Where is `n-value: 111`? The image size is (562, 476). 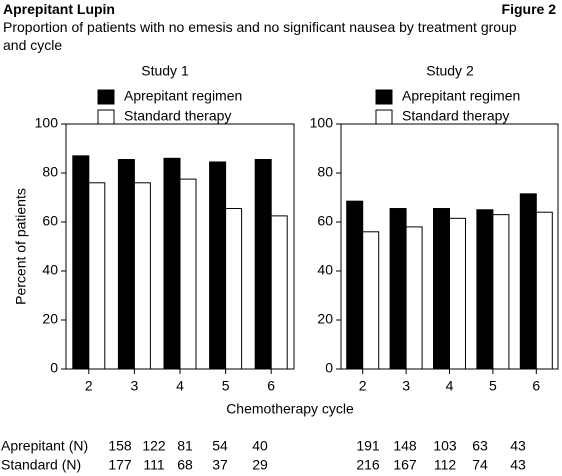
n-value: 111 is located at coordinates (153, 465).